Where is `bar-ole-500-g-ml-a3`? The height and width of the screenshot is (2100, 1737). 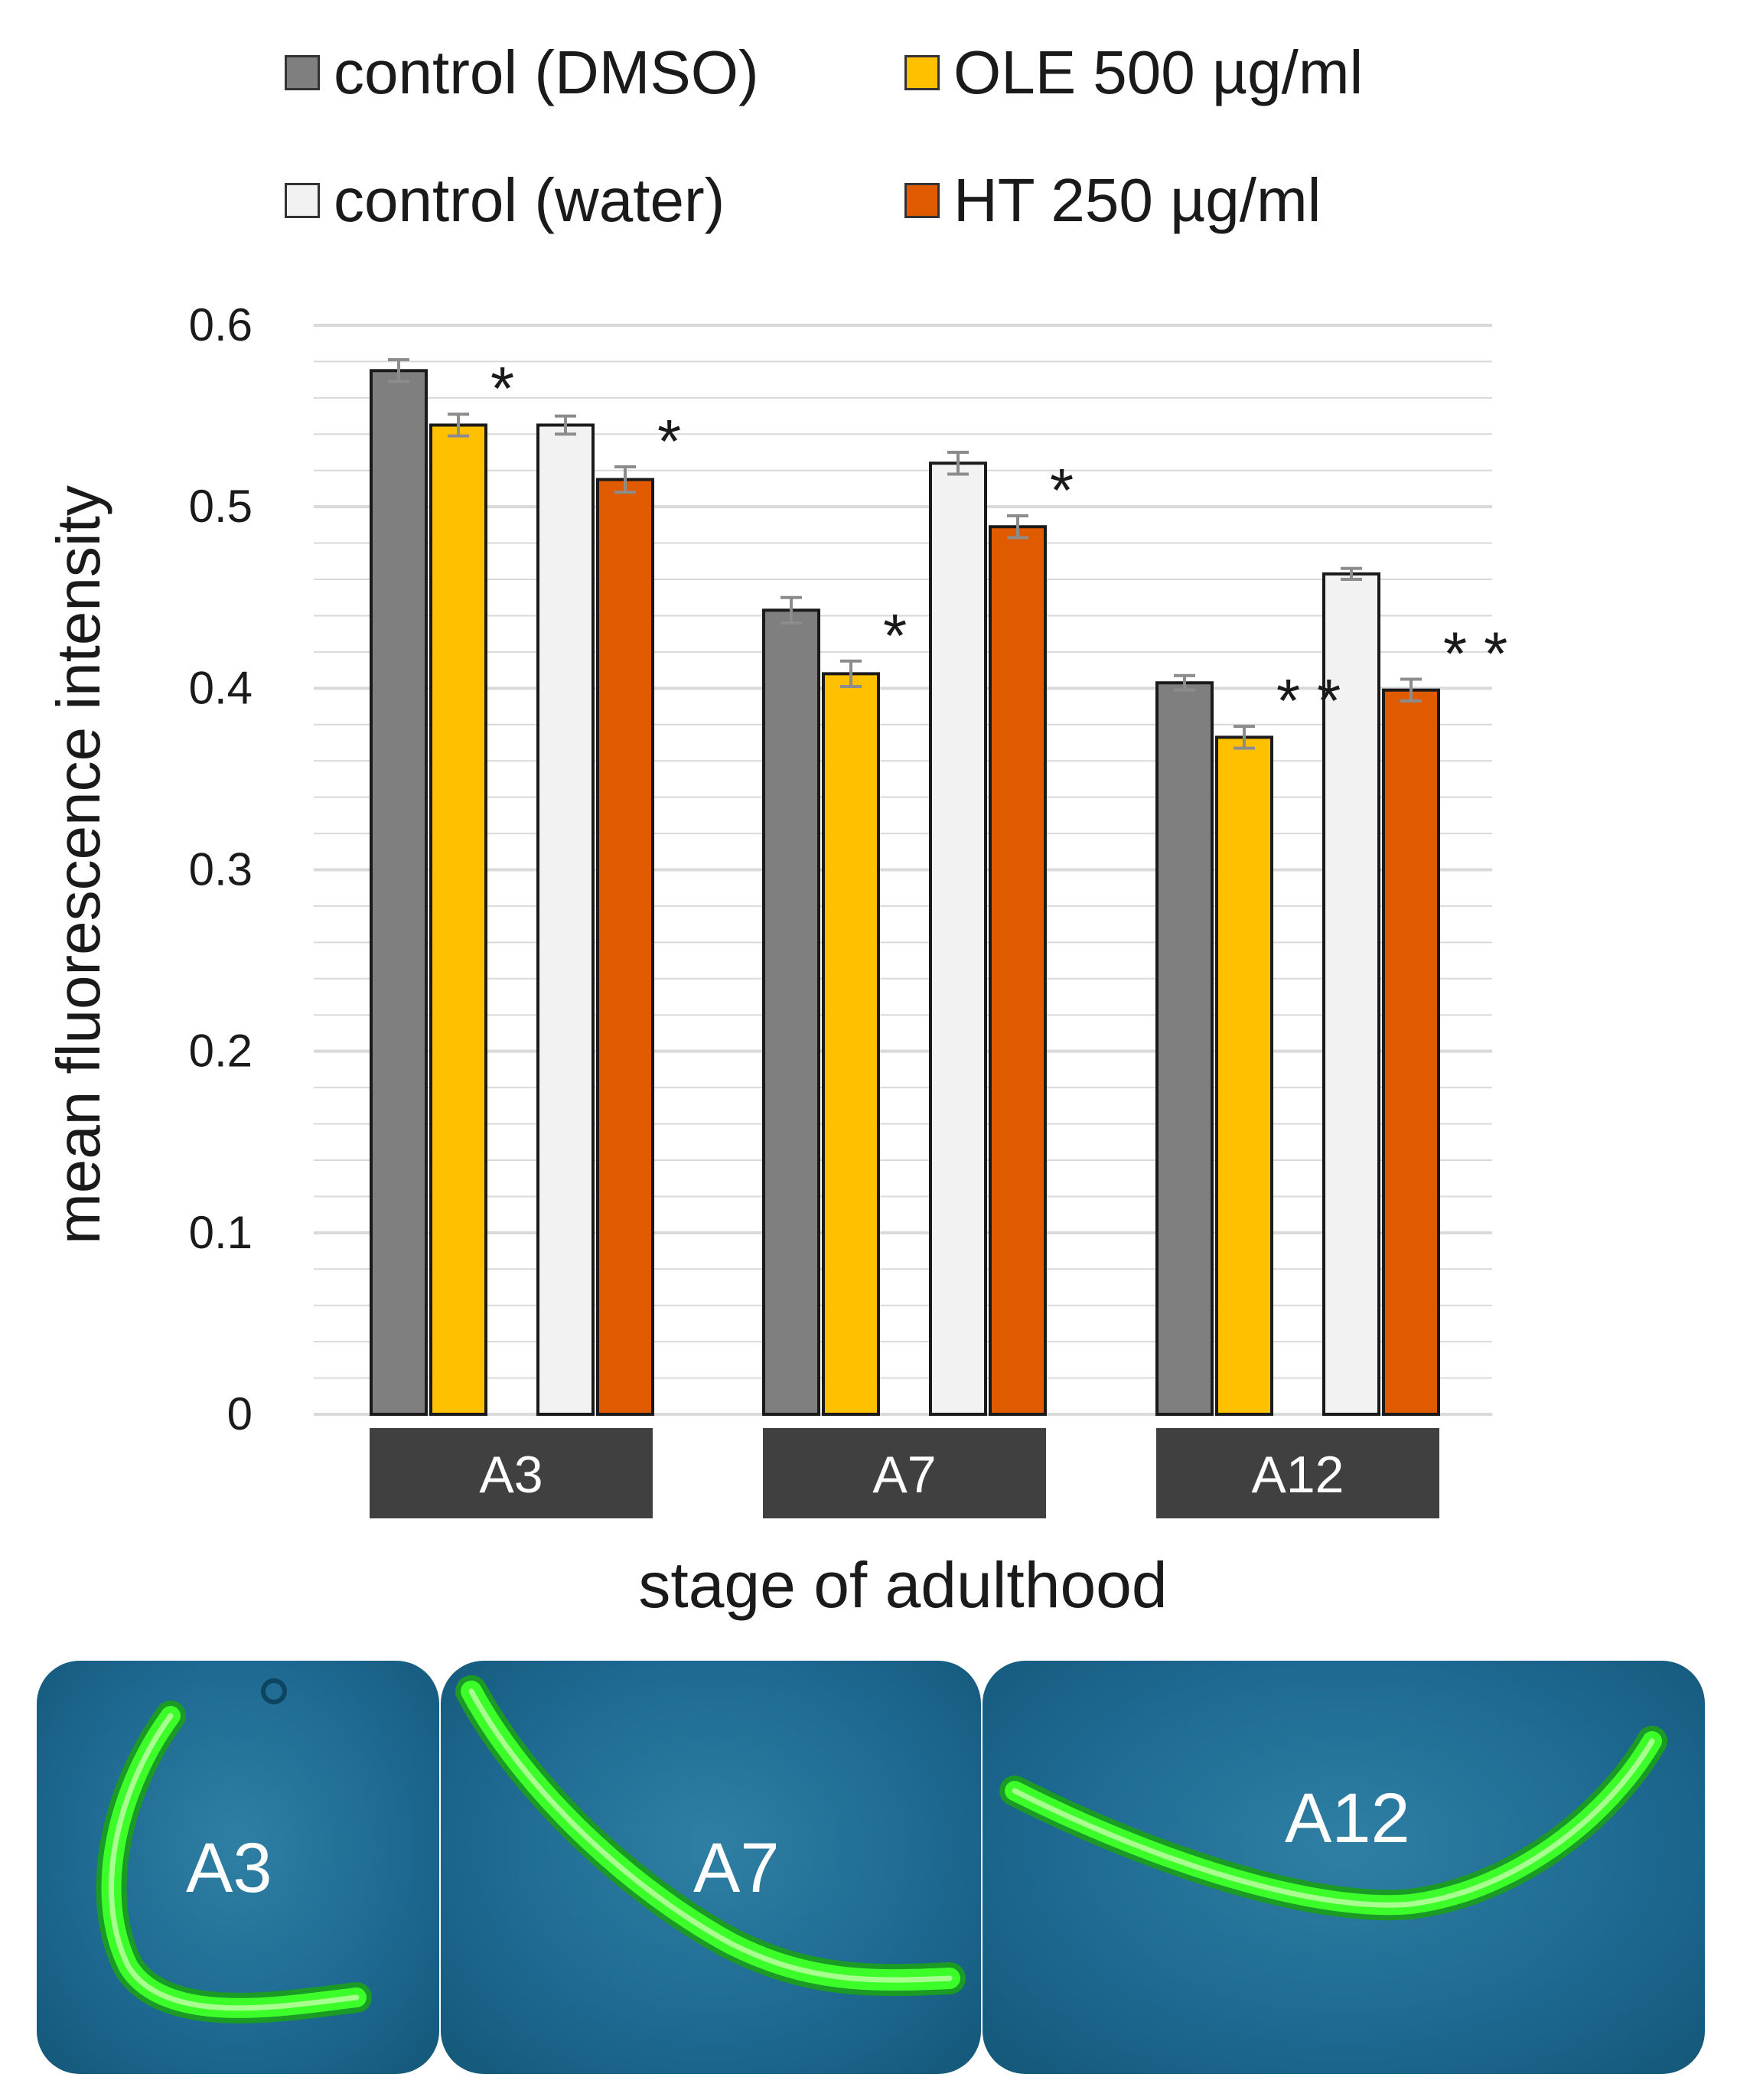 bar-ole-500-g-ml-a3 is located at coordinates (458, 919).